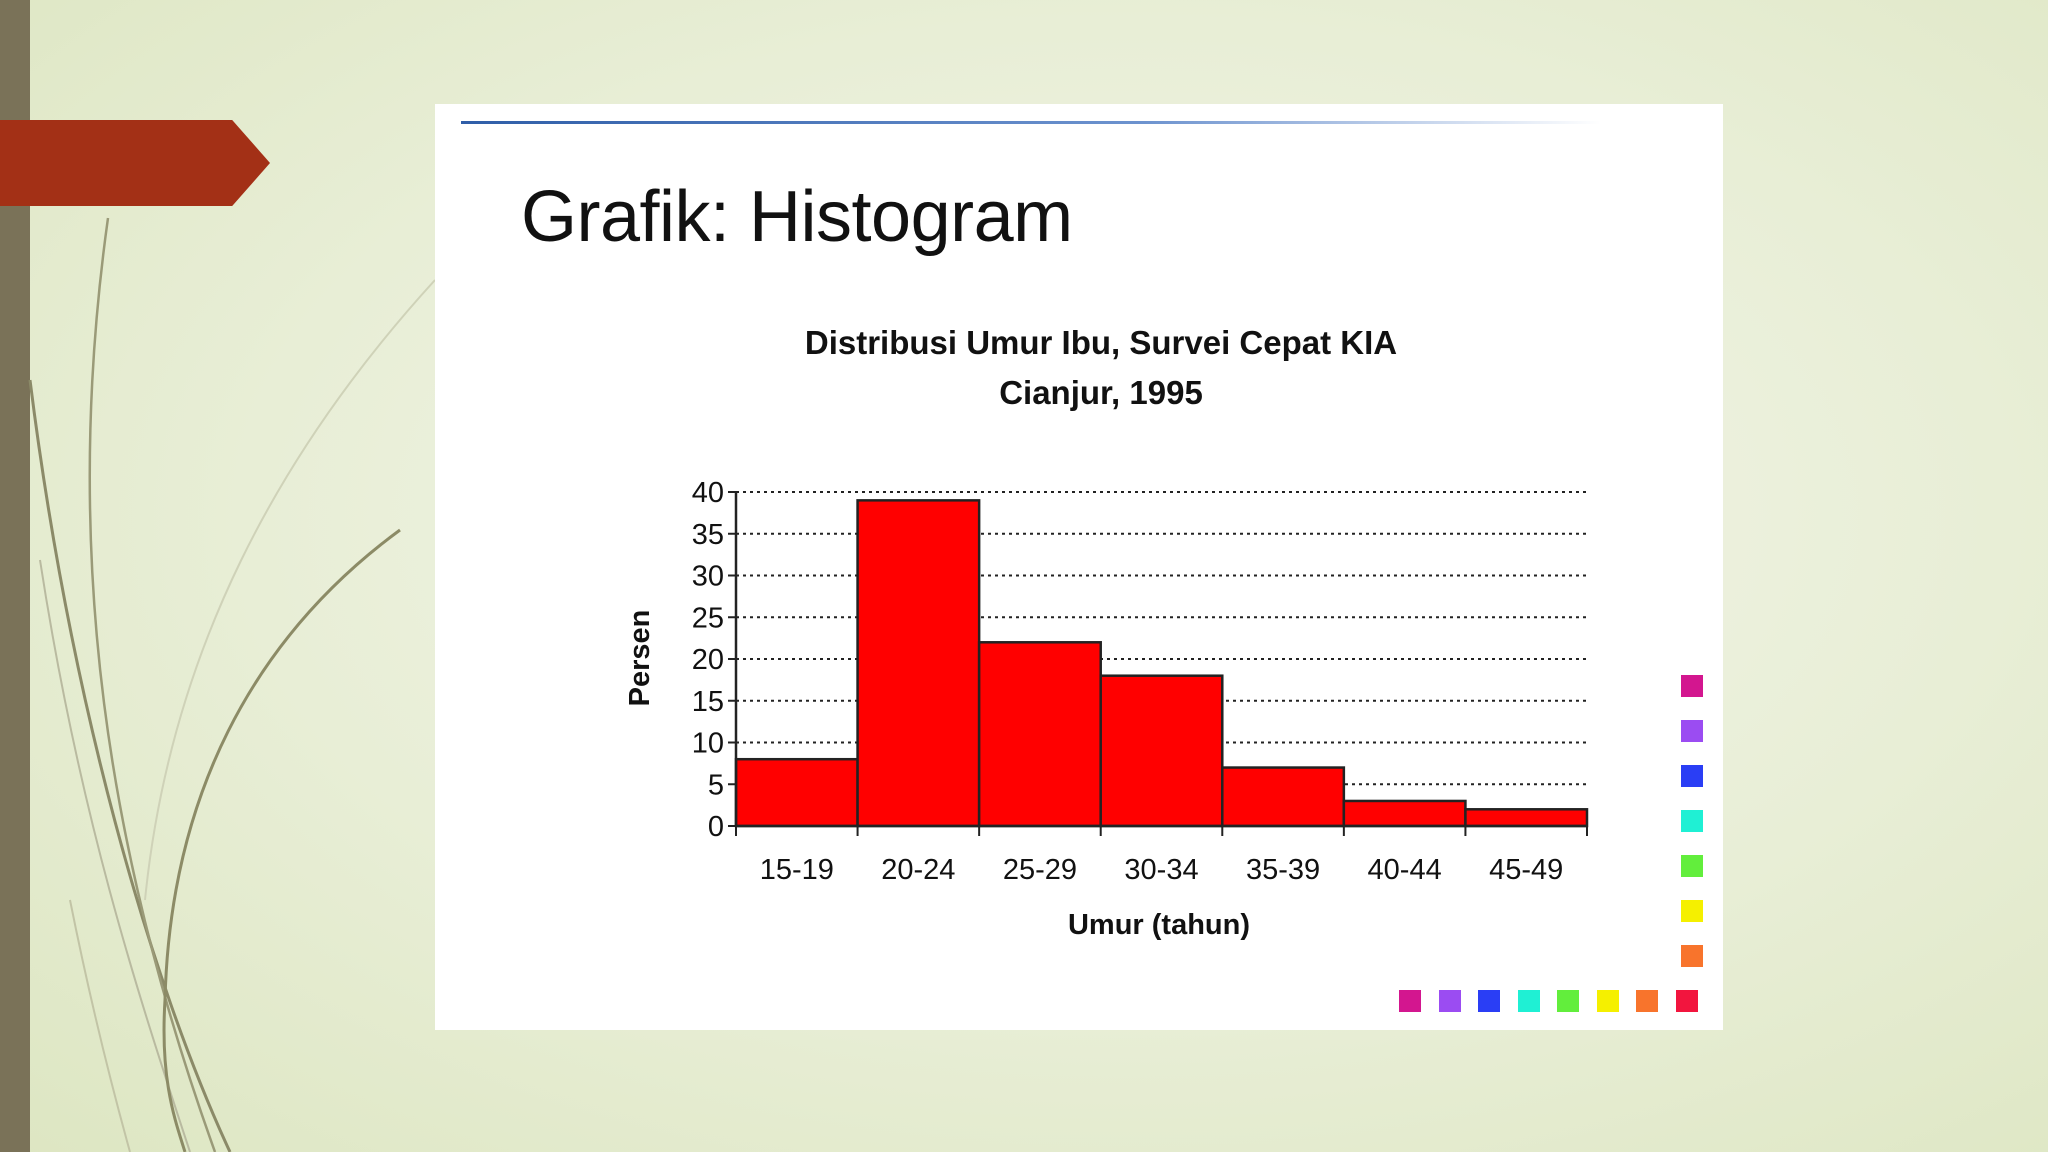 The width and height of the screenshot is (2048, 1152). What do you see at coordinates (708, 577) in the screenshot?
I see `y-tick-label: 30` at bounding box center [708, 577].